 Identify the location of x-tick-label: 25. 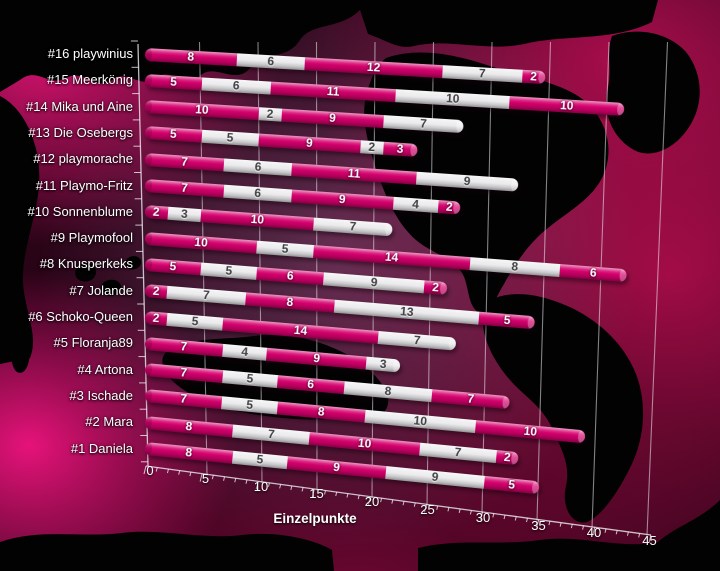
(427, 509).